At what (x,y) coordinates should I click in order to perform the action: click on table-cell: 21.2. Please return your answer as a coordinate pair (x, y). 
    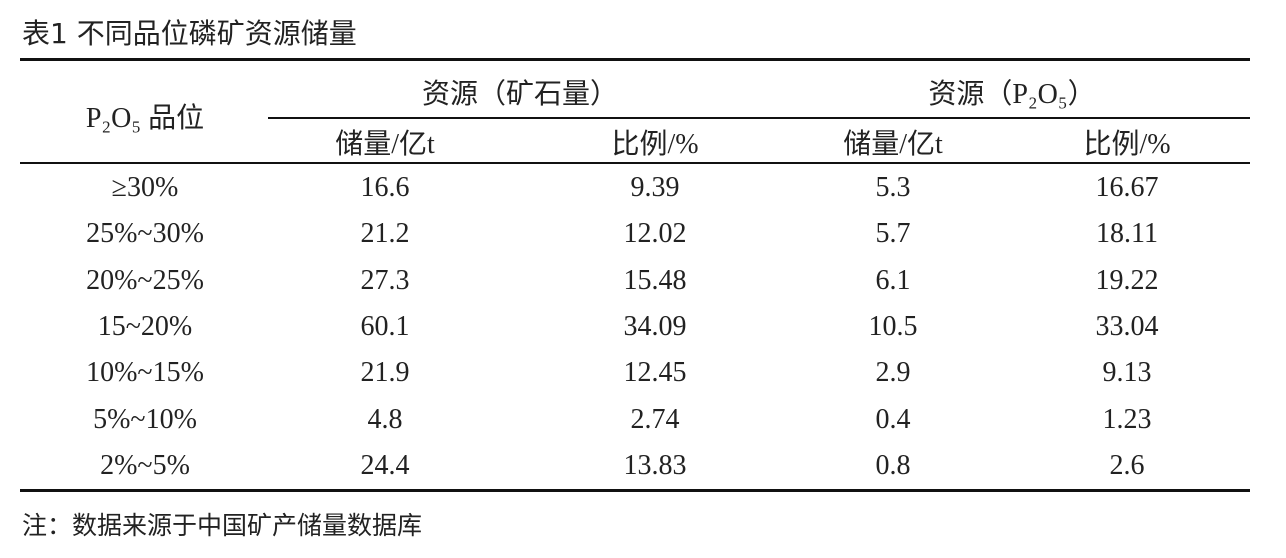
    Looking at the image, I should click on (385, 234).